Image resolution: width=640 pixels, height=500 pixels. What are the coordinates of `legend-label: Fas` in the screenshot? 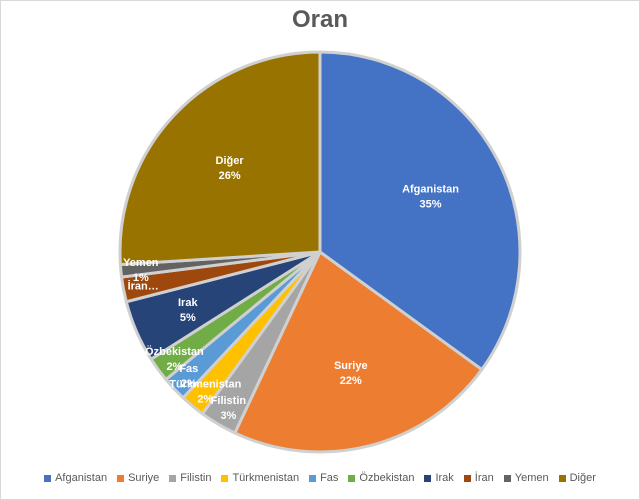 It's located at (329, 478).